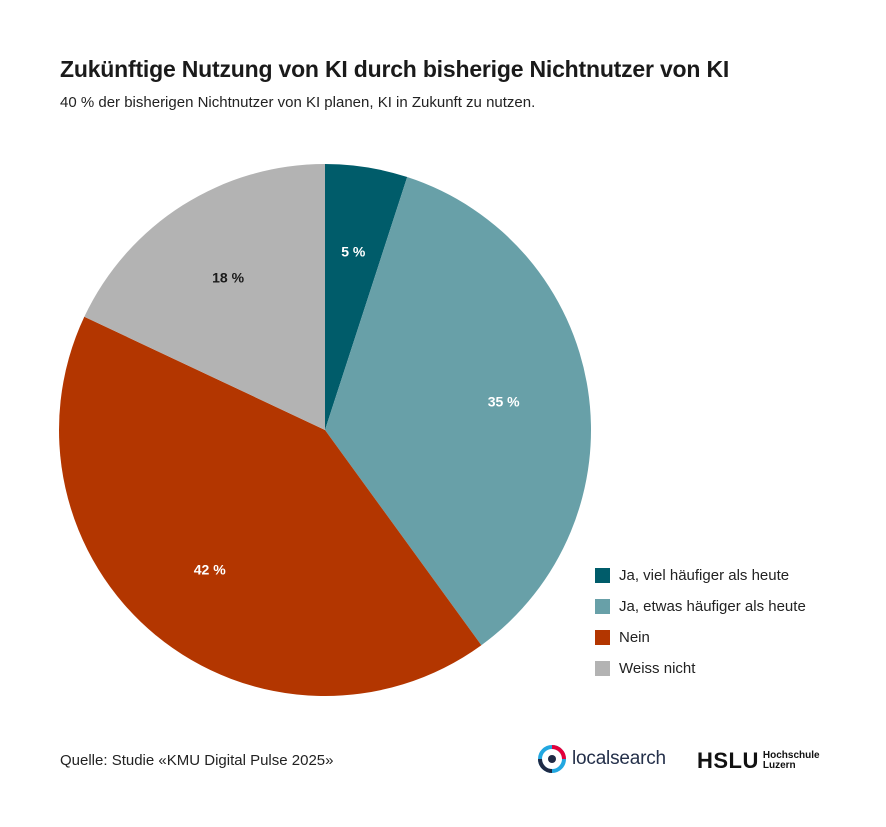 The width and height of the screenshot is (886, 827). I want to click on hslu-subtitle: Hochschule Luzern, so click(791, 761).